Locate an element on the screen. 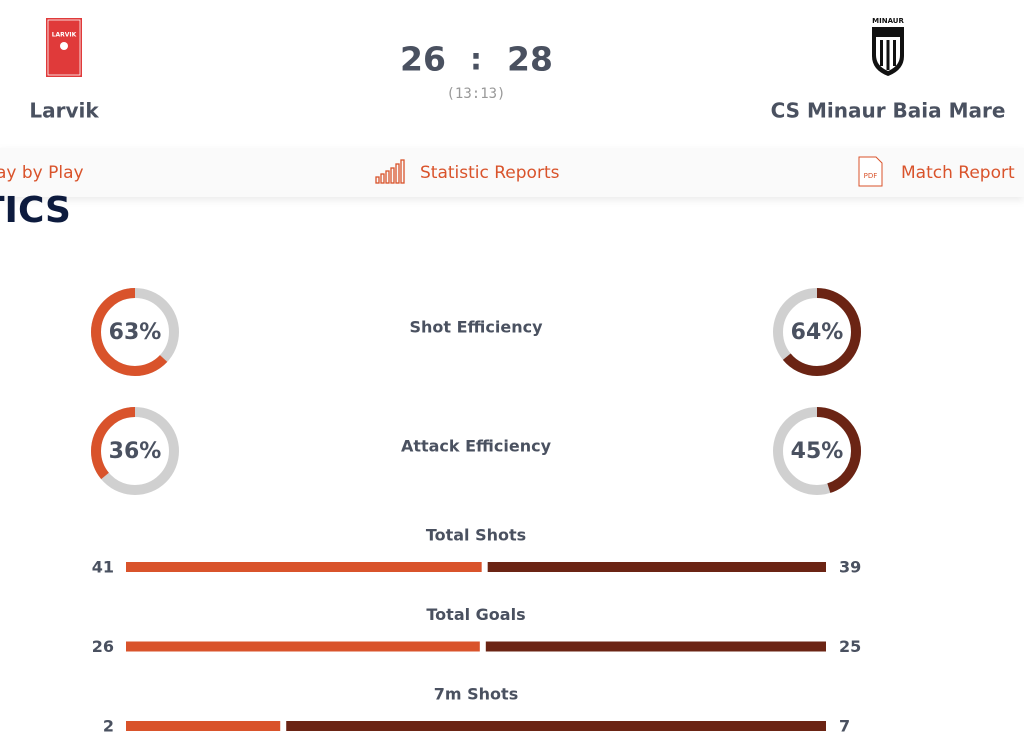 The height and width of the screenshot is (743, 1024). donut-label: 36% is located at coordinates (135, 451).